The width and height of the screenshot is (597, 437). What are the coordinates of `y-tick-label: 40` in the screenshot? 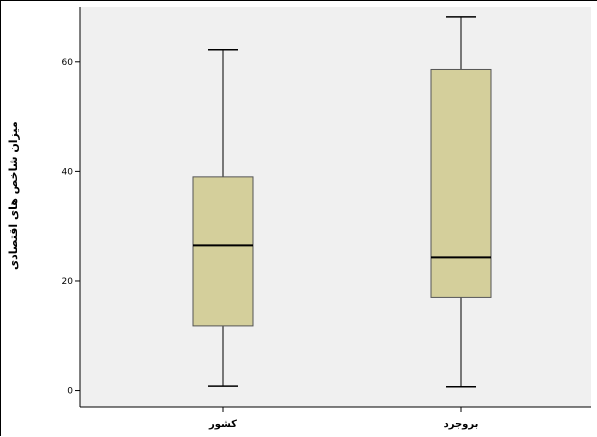 It's located at (68, 172).